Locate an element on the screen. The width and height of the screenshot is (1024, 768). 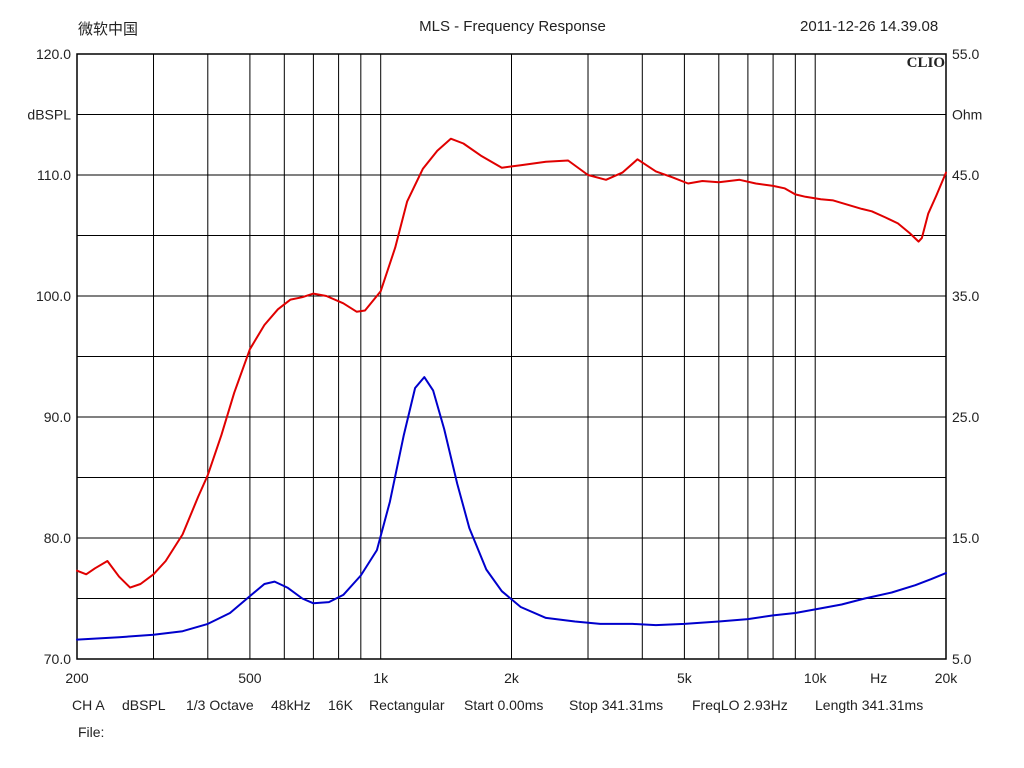
x-tick-label: 20k is located at coordinates (947, 678).